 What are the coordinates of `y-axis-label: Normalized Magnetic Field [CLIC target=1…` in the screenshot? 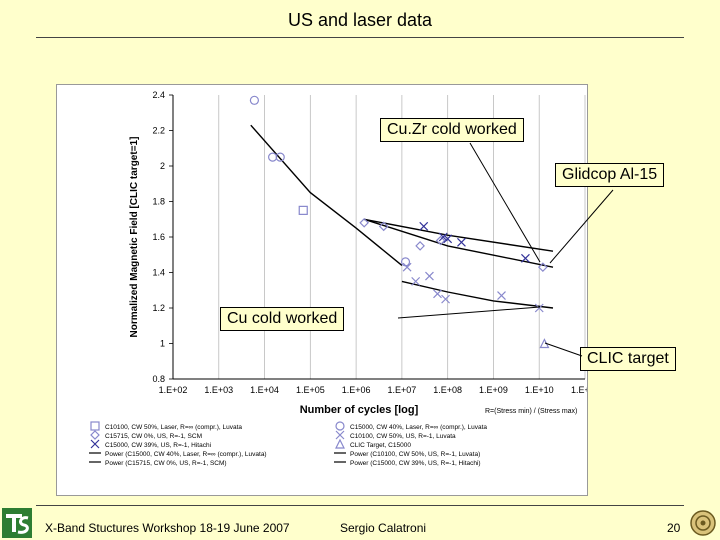 It's located at (134, 237).